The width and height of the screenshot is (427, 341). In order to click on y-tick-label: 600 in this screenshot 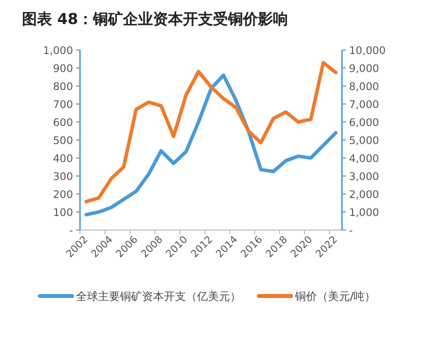, I will do `click(62, 123)`.